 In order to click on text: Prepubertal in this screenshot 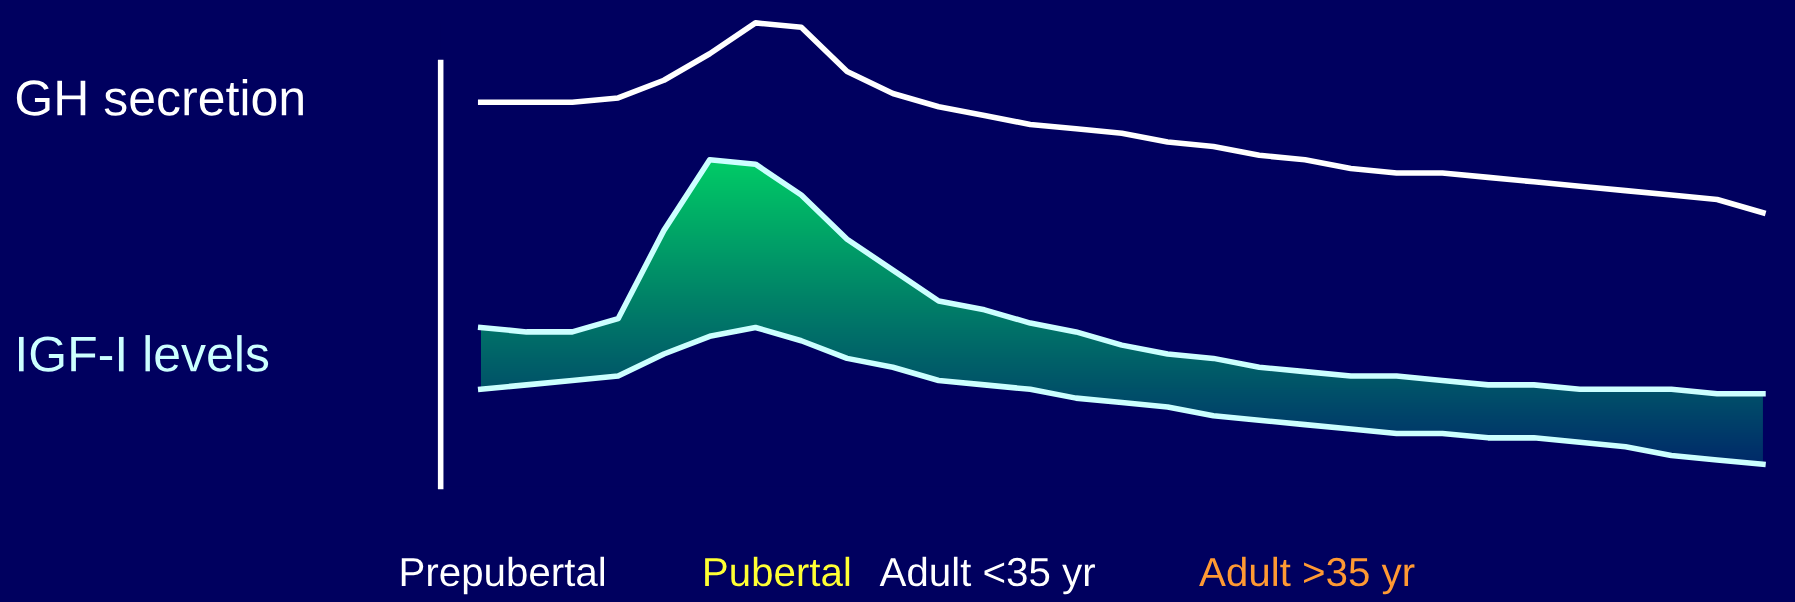, I will do `click(503, 575)`.